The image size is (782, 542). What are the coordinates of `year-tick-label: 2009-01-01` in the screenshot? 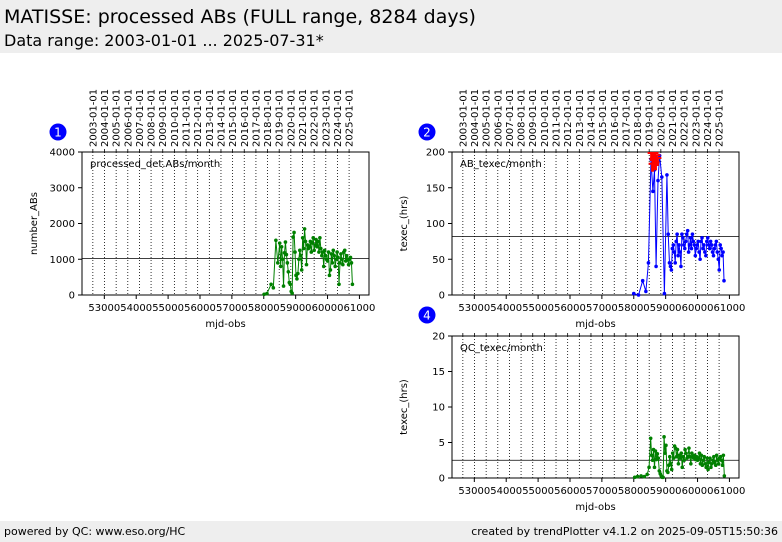 It's located at (163, 118).